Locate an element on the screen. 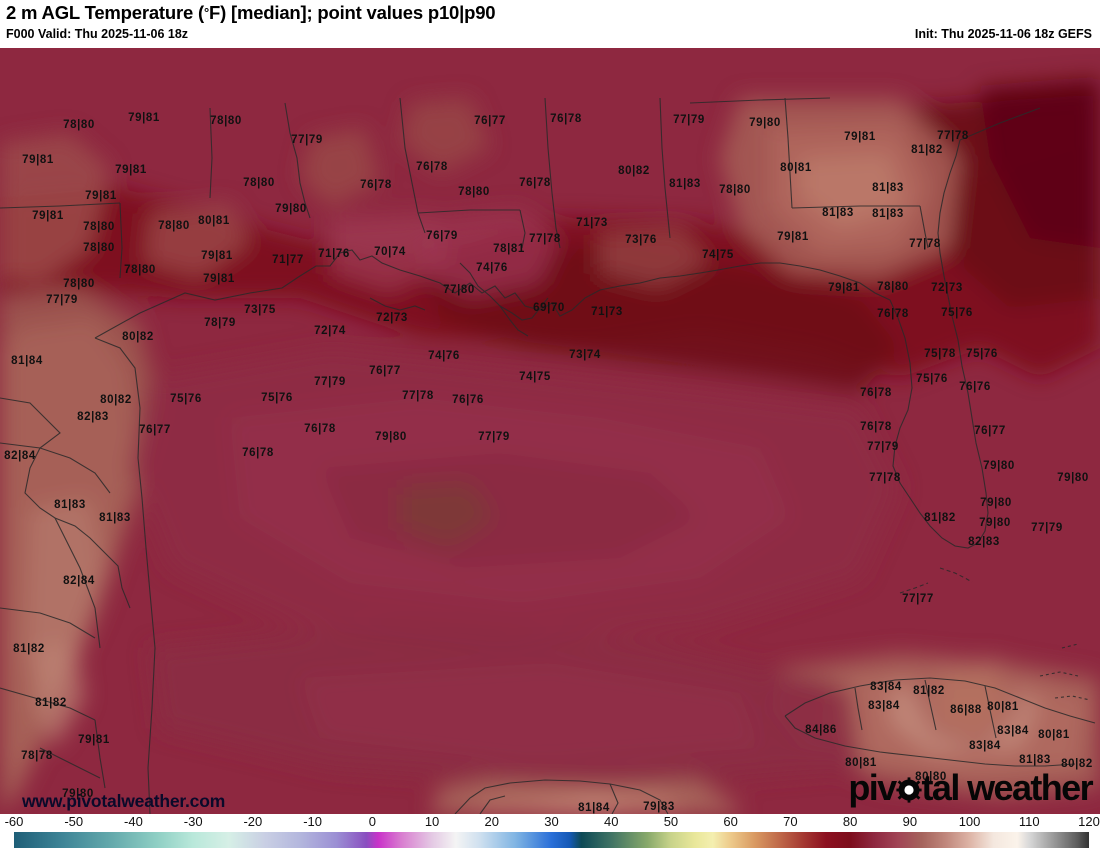 The image size is (1100, 850). colorbar-tick: 0 is located at coordinates (372, 821).